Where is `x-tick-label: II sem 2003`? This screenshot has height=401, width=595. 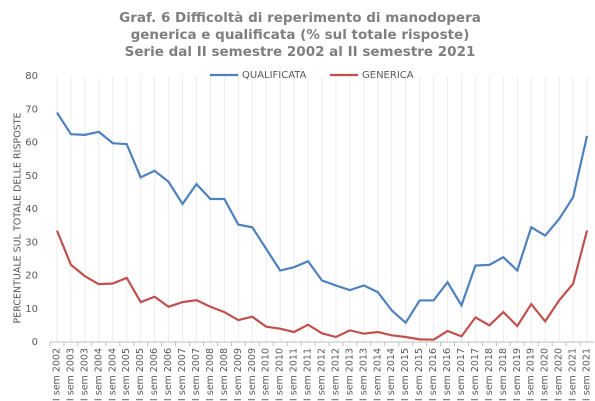
x-tick-label: II sem 2003 is located at coordinates (84, 374).